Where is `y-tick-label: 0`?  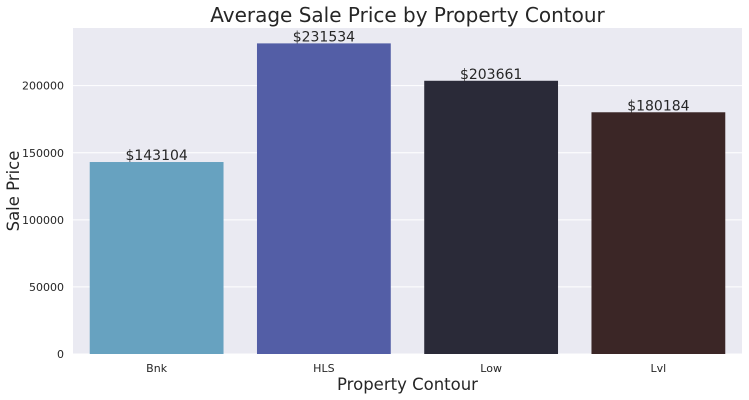
y-tick-label: 0 is located at coordinates (60, 354).